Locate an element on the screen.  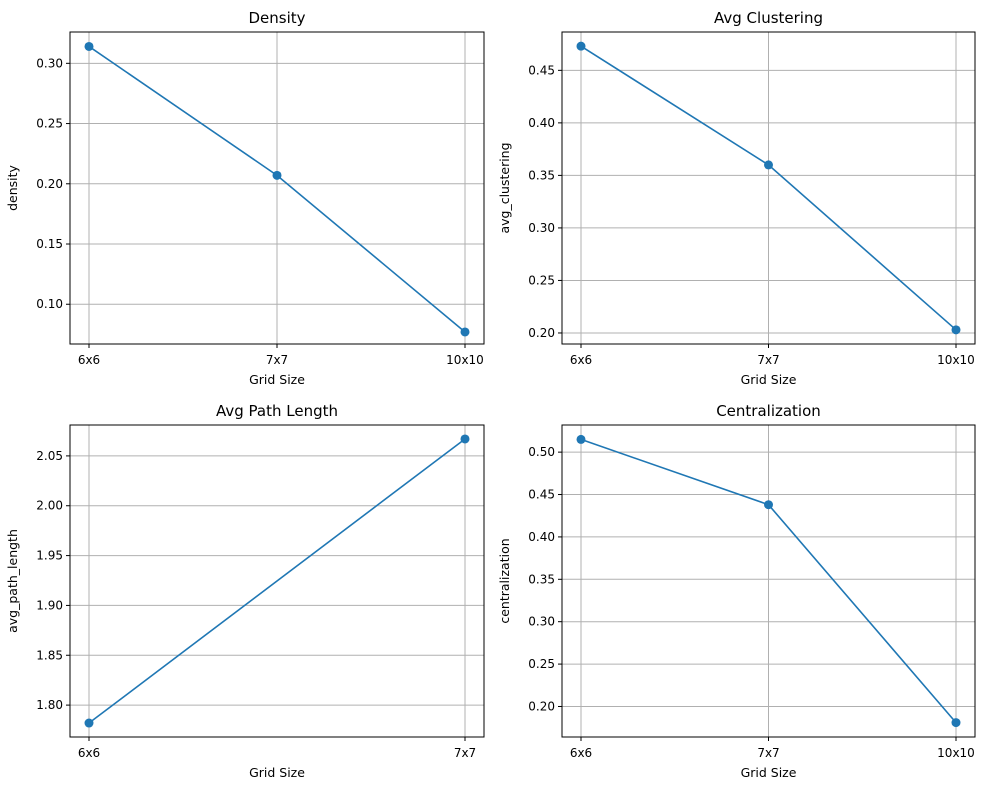
y-tick-label: 1.85 is located at coordinates (49, 655).